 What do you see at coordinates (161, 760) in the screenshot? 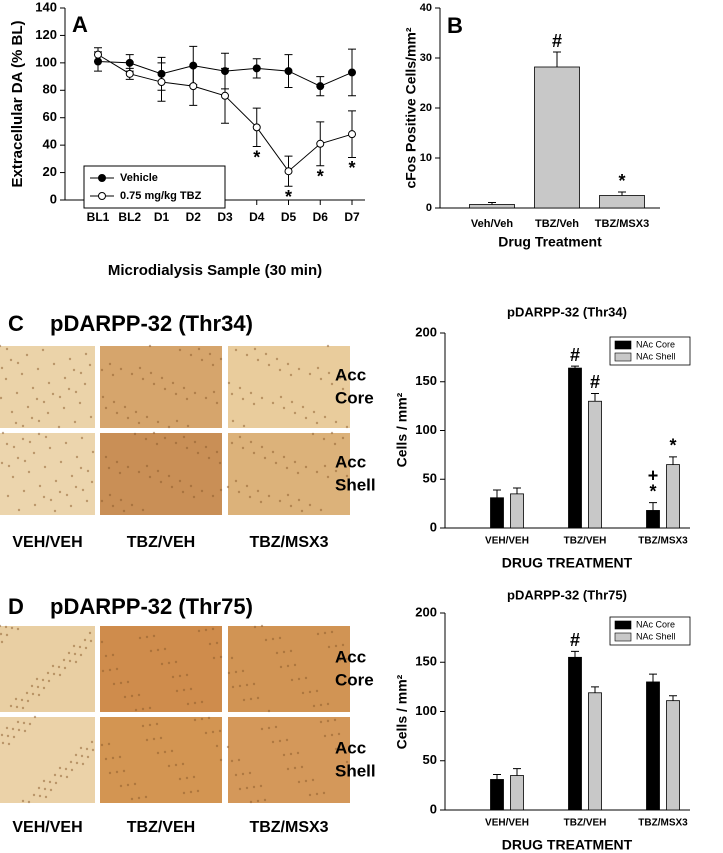
I see `micrograph` at bounding box center [161, 760].